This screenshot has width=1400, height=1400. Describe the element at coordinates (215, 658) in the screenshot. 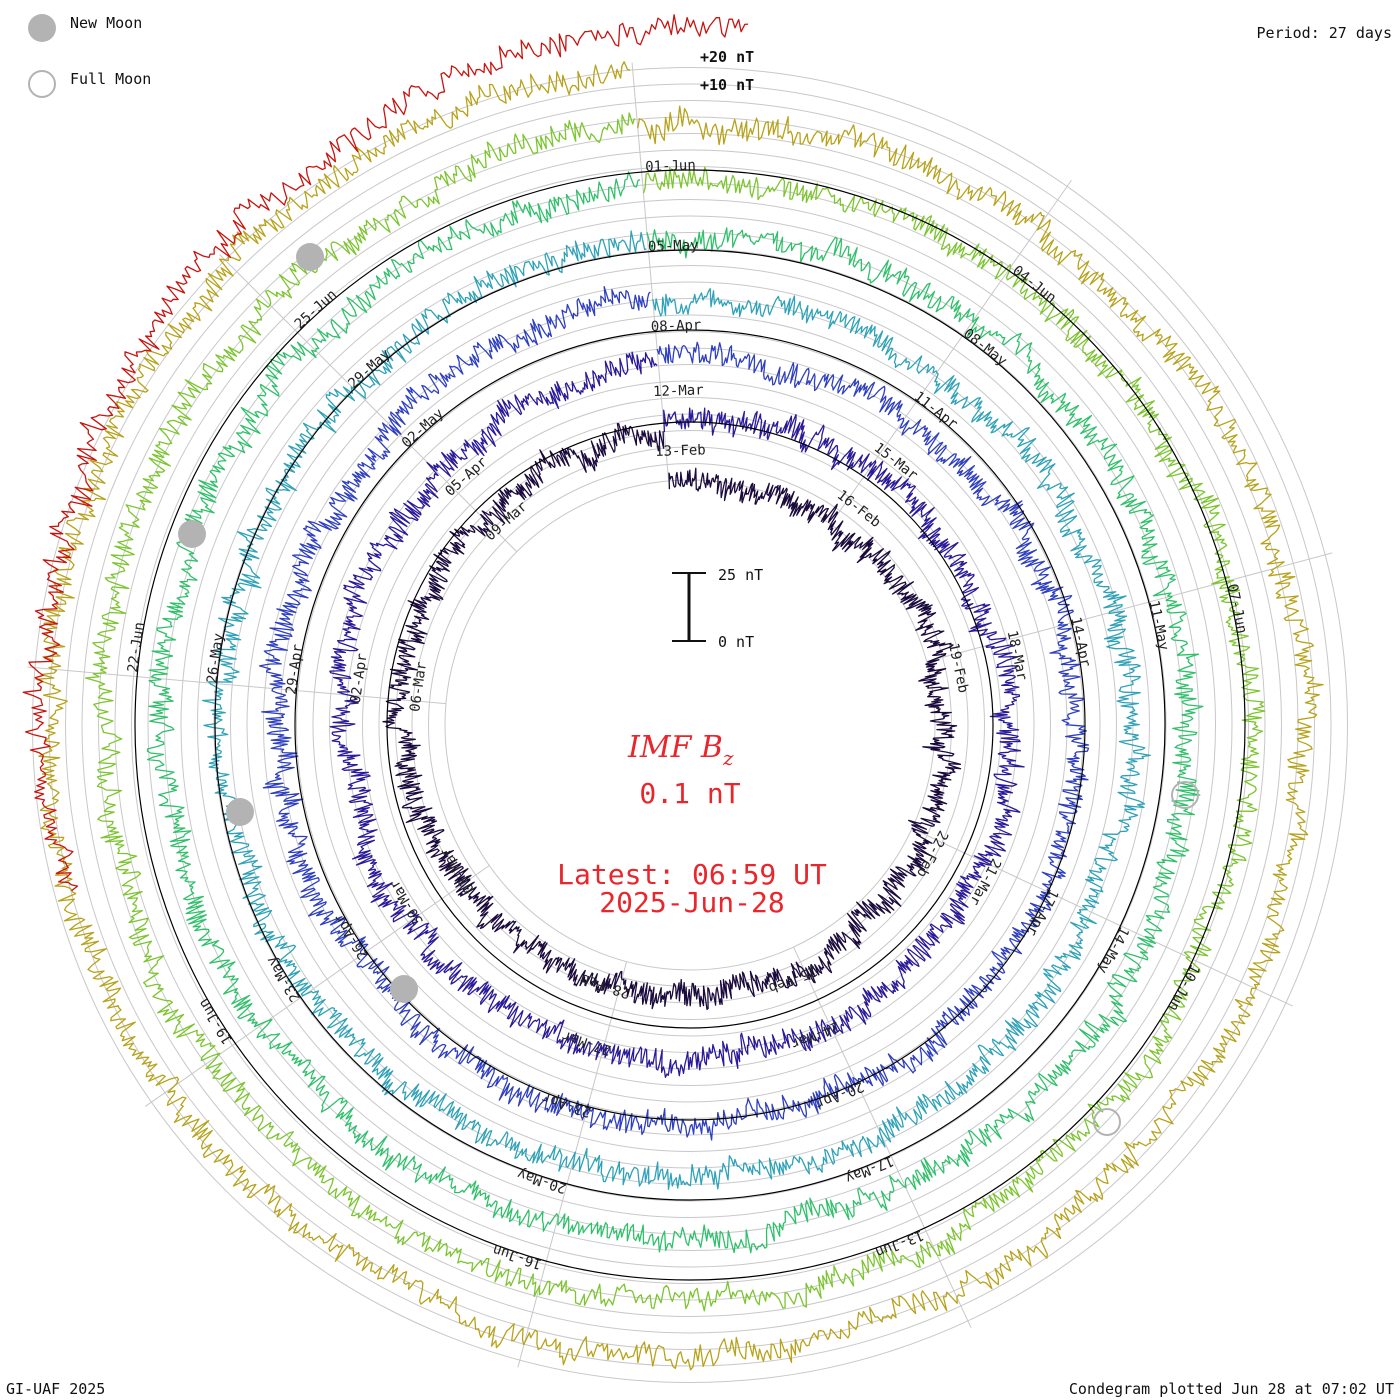

I see `date-label: 26-May` at that location.